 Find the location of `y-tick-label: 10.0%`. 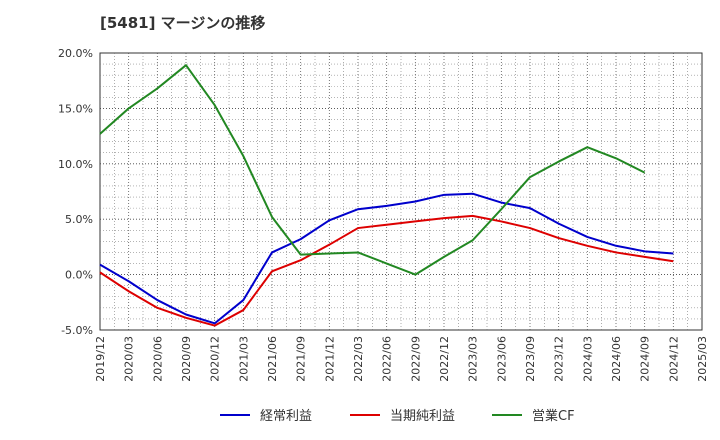

y-tick-label: 10.0% is located at coordinates (75, 164).